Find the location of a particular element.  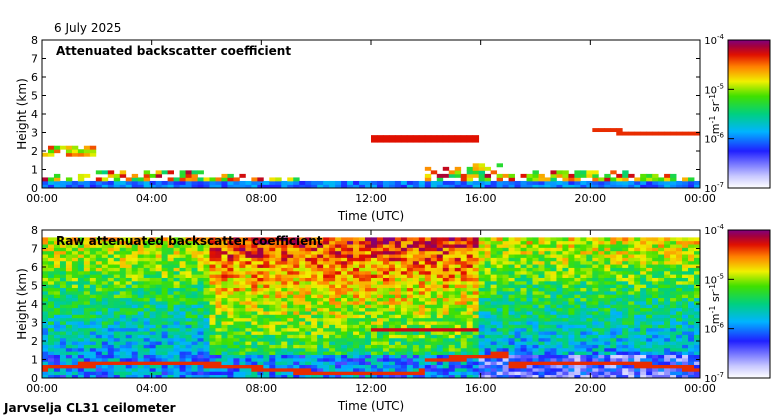

y-tick-label: 8 is located at coordinates (34, 40).